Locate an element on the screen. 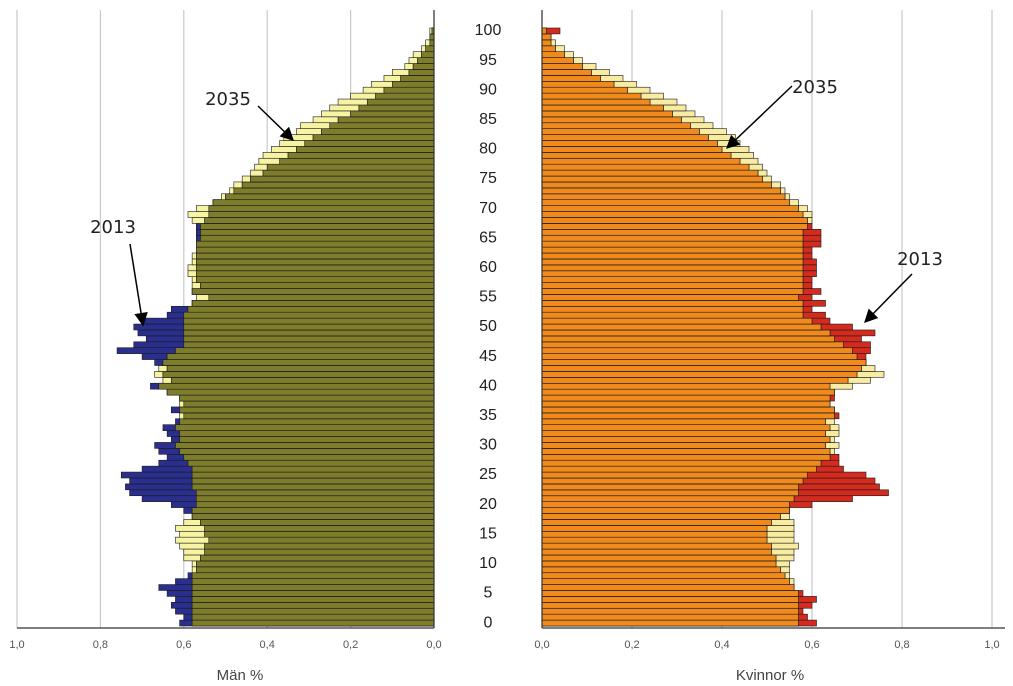 The width and height of the screenshot is (1013, 686). x-tick-label: 0,4 is located at coordinates (267, 645).